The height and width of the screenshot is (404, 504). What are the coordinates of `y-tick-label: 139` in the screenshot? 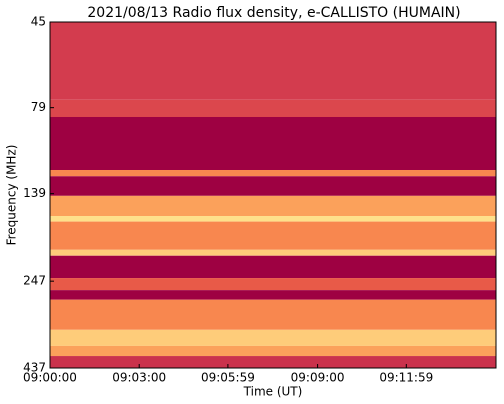 It's located at (34, 193).